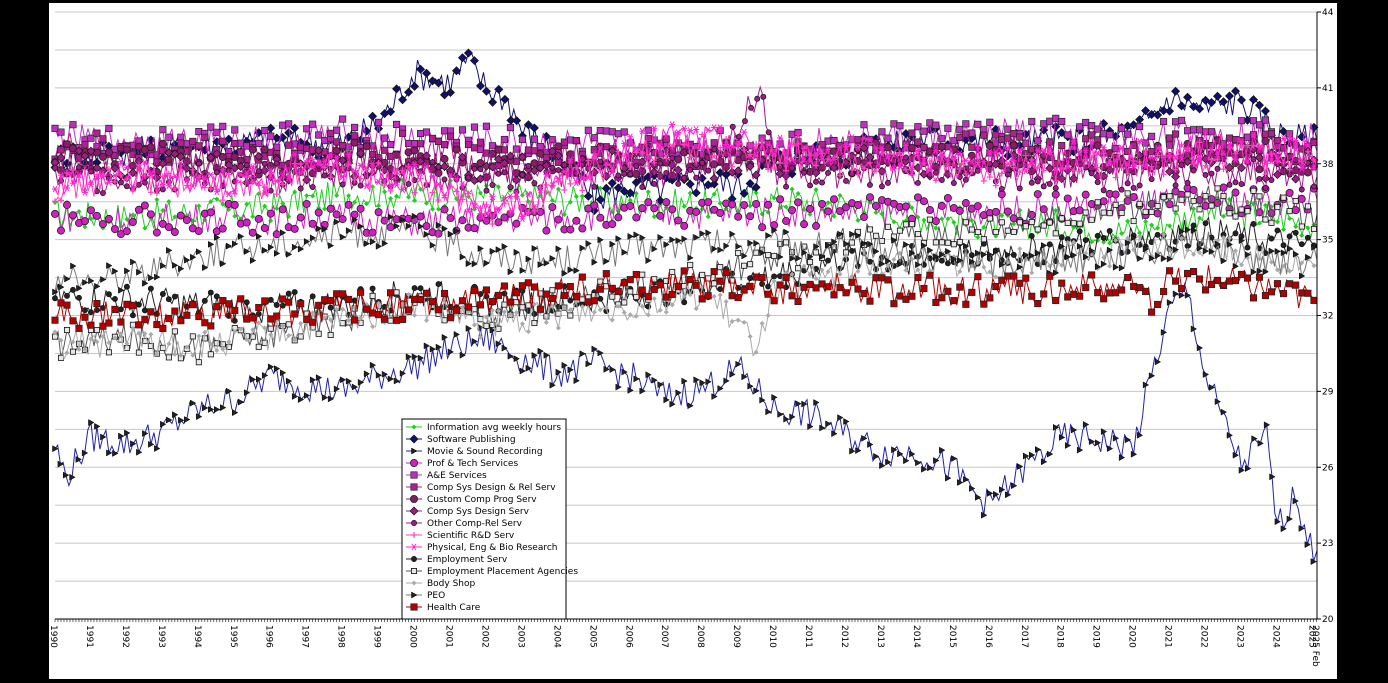 This screenshot has width=1388, height=683. Describe the element at coordinates (483, 428) in the screenshot. I see `legend-item: Information avg weekly hours` at that location.